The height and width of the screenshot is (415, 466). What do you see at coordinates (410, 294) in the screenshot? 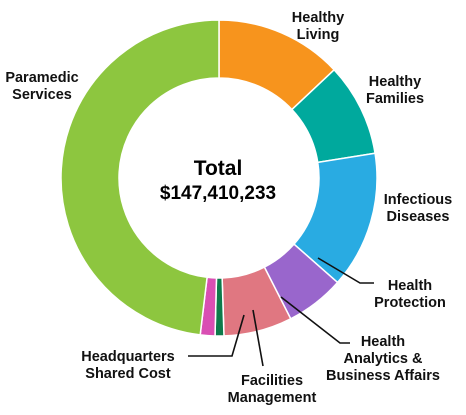
I see `label-health-protection: Health Protection` at bounding box center [410, 294].